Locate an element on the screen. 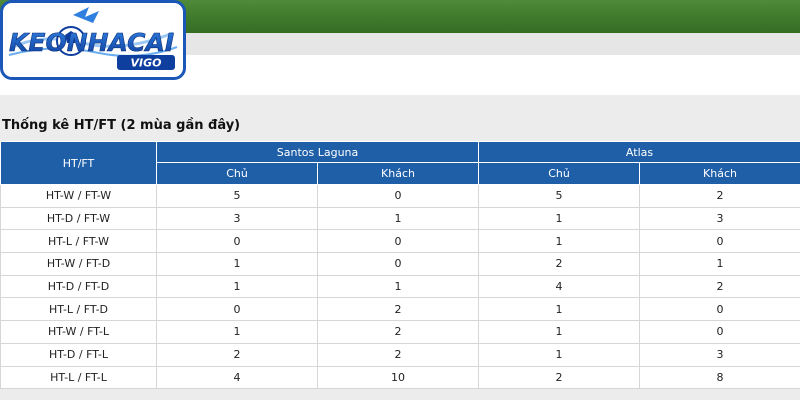  table-row: HT-W / FT-D 1 0 2 1 is located at coordinates (400, 264).